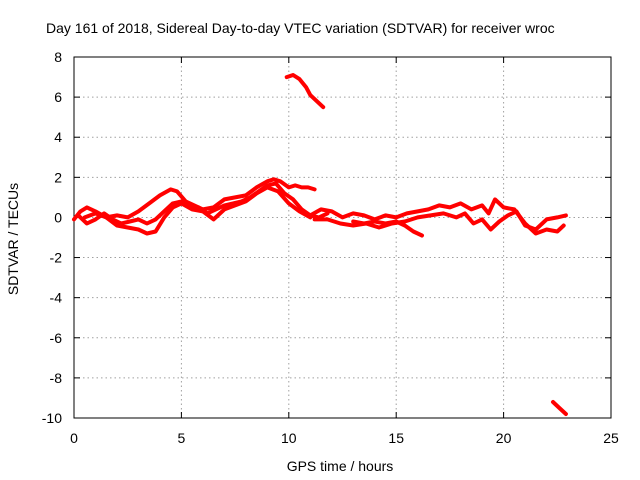 The width and height of the screenshot is (640, 480). I want to click on x-tick-label: 10, so click(289, 438).